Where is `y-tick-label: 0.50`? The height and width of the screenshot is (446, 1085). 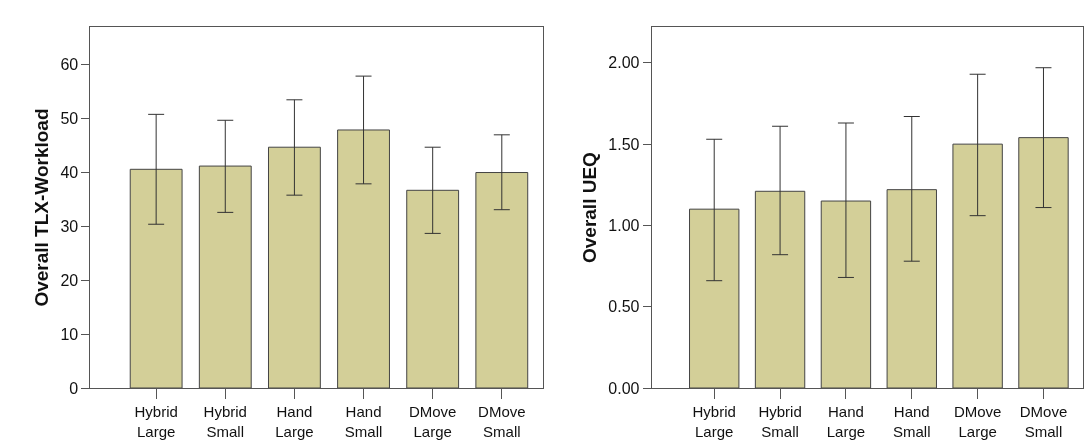 y-tick-label: 0.50 is located at coordinates (624, 307).